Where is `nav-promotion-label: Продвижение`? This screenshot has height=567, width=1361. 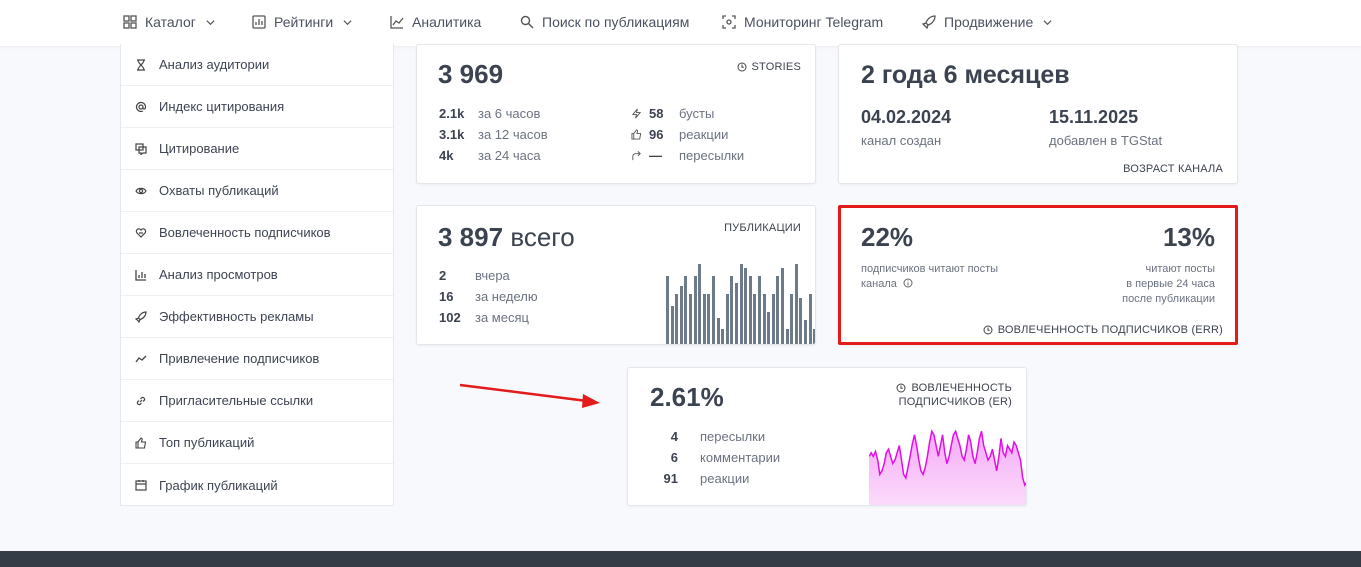
nav-promotion-label: Продвижение is located at coordinates (989, 22).